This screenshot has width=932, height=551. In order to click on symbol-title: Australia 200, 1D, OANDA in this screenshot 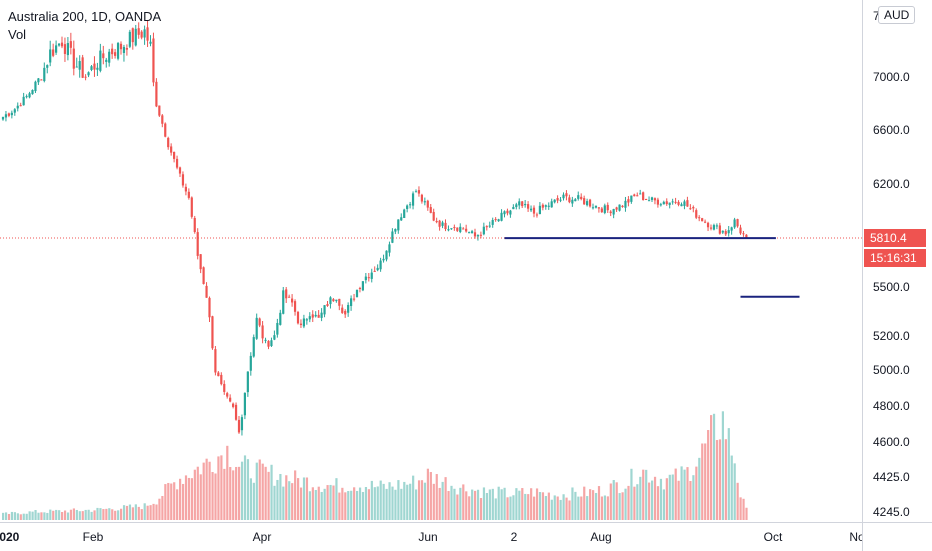, I will do `click(85, 16)`.